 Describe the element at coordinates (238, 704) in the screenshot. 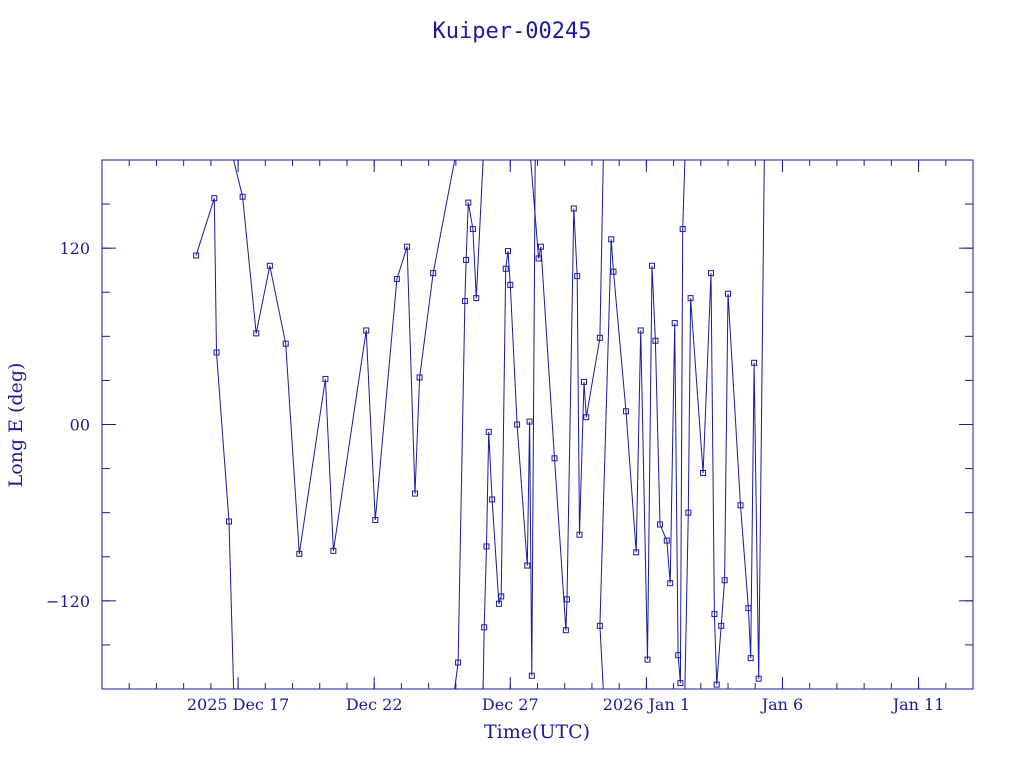

I see `x-tick-label: 2025 Dec 17` at that location.